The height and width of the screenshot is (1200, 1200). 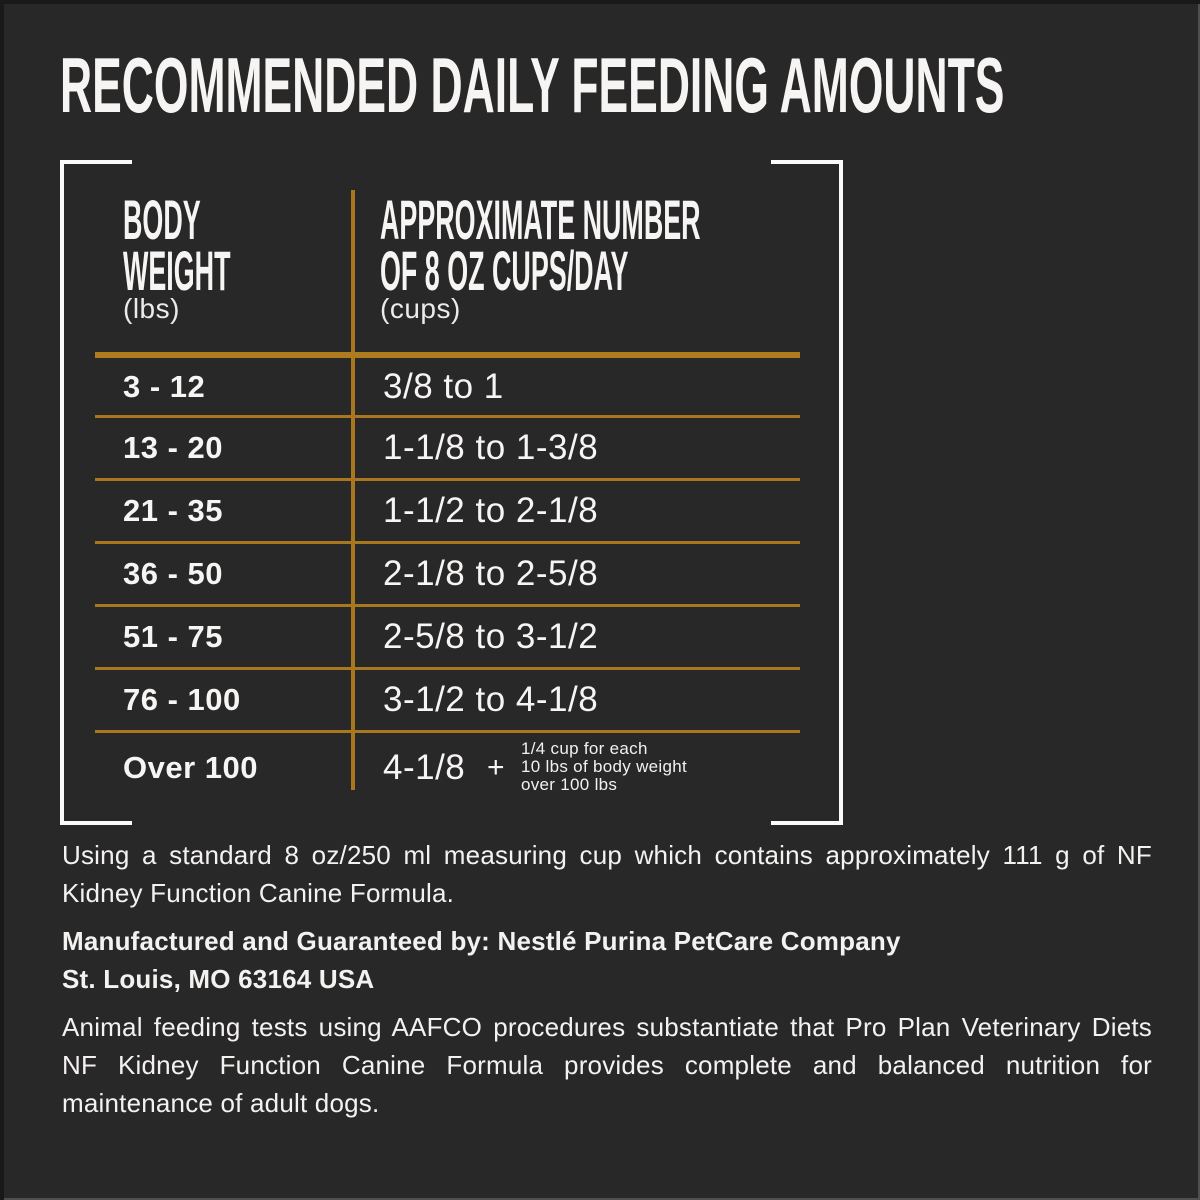 I want to click on table-row: 51 - 75 2-5/8 to 3-1/2, so click(x=450, y=637).